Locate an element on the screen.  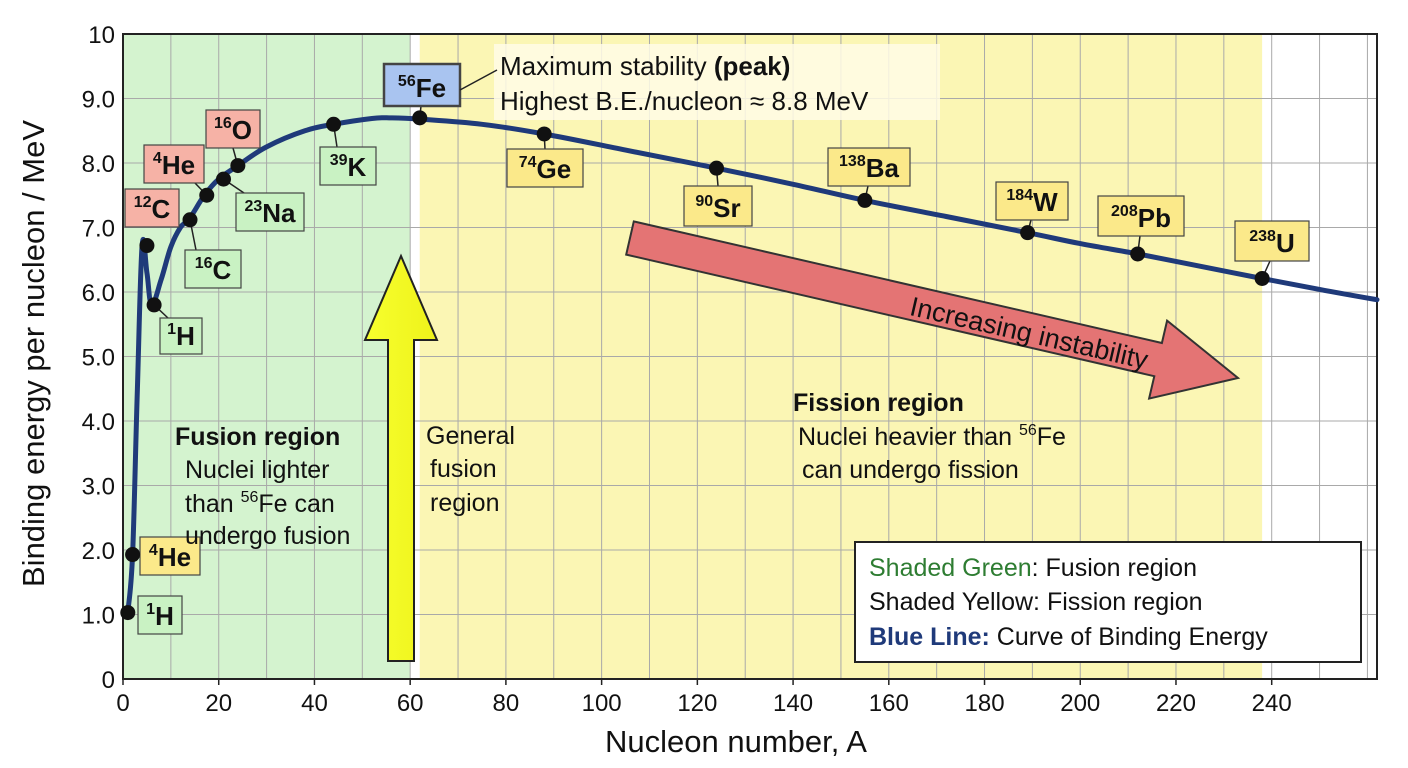
y-tick-labels: 0 1.0 2.0 3.0 4.0 5.0 6.0 7.0 8.0 9.0 10 is located at coordinates (98, 358).